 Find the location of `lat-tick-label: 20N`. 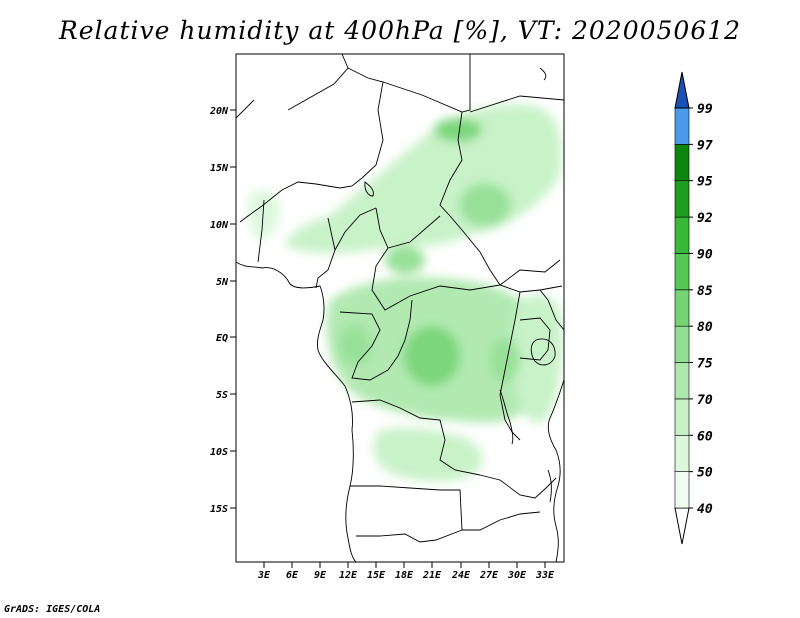

lat-tick-label: 20N is located at coordinates (219, 111).